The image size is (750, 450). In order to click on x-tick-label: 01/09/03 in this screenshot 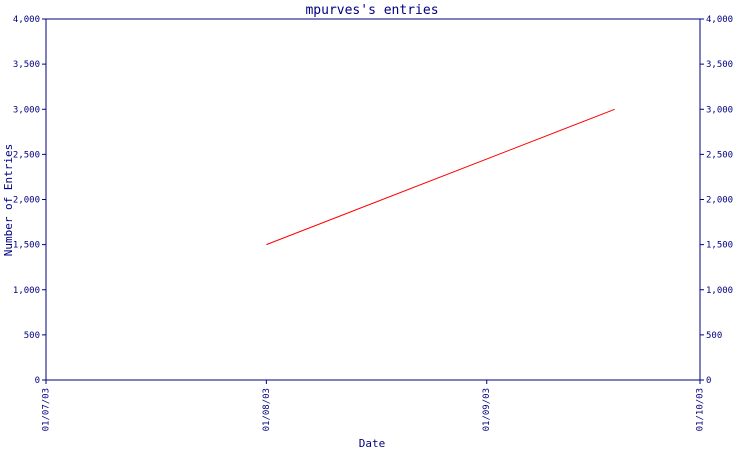, I will do `click(487, 409)`.